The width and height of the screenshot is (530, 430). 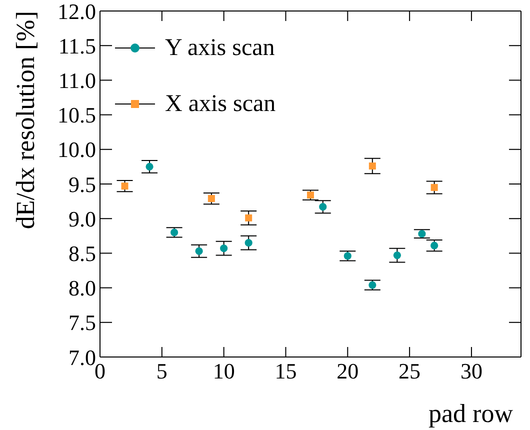 What do you see at coordinates (100, 371) in the screenshot?
I see `x-tick-label: 0` at bounding box center [100, 371].